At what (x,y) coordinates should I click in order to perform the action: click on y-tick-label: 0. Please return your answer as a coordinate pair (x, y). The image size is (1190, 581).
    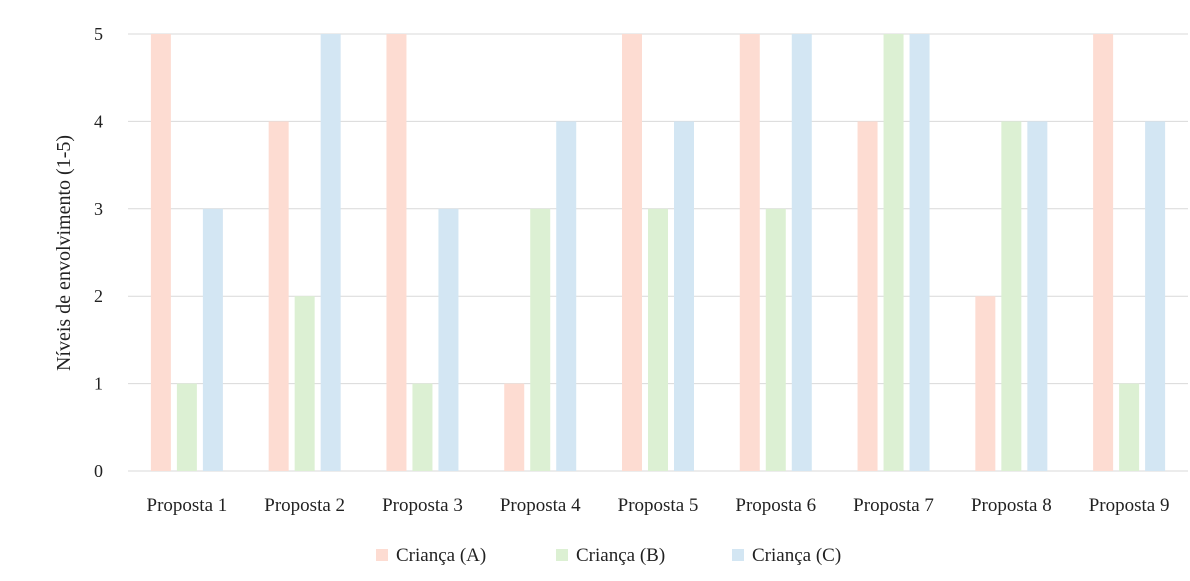
    Looking at the image, I should click on (98, 471).